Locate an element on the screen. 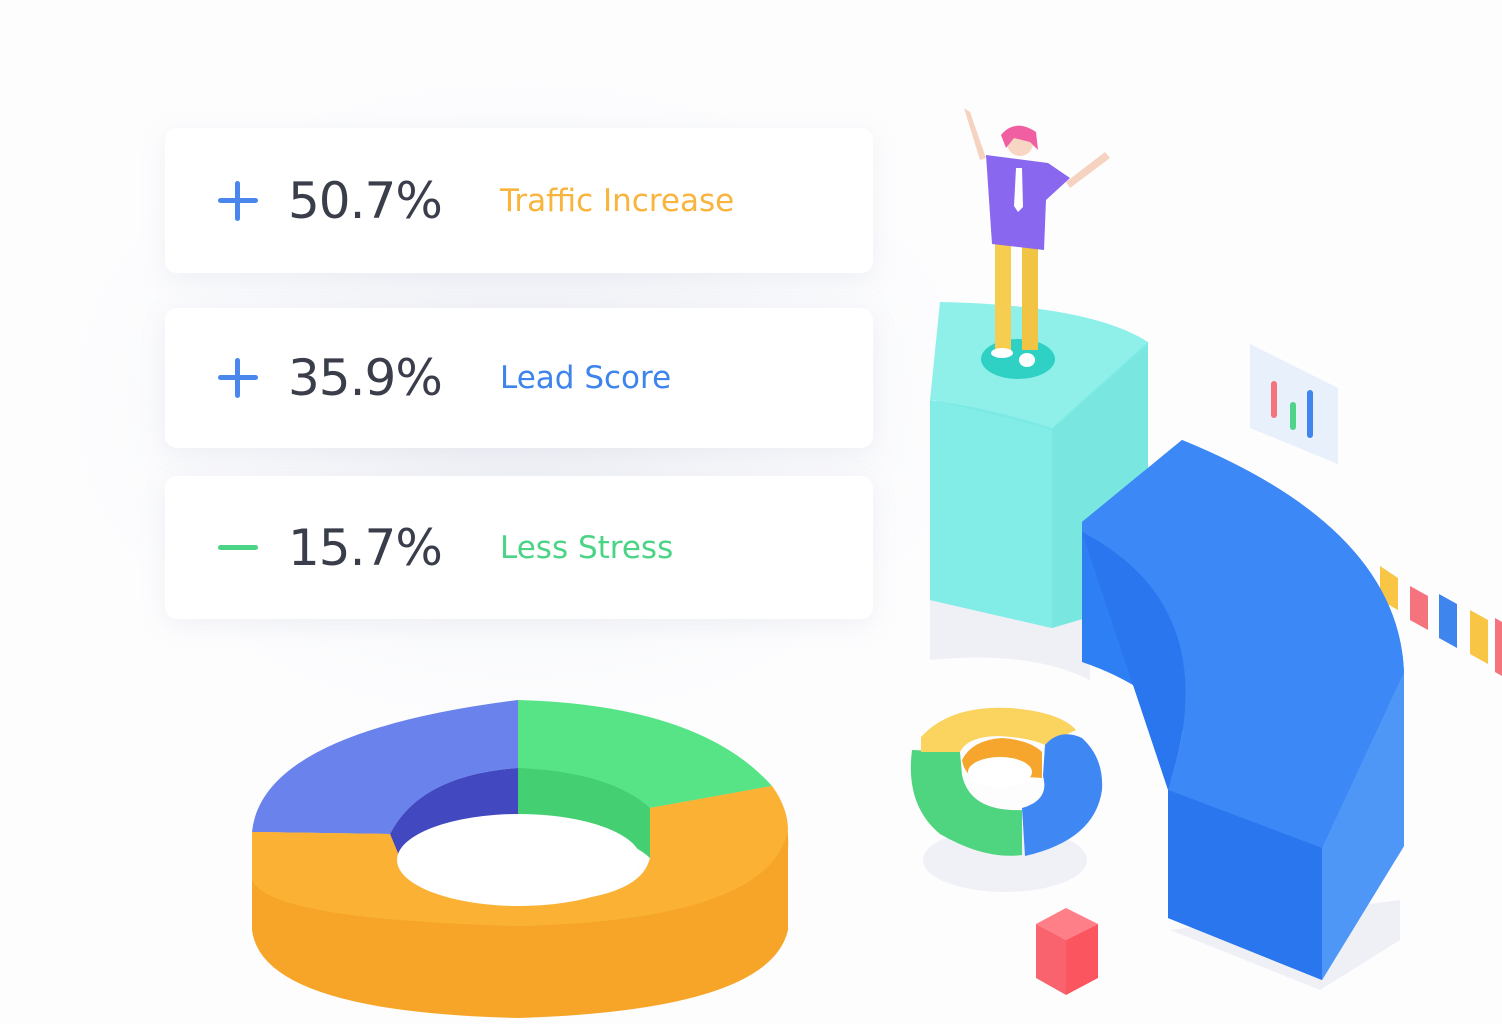  stat-card-lead-score: 35.9% Lead Score is located at coordinates (519, 378).